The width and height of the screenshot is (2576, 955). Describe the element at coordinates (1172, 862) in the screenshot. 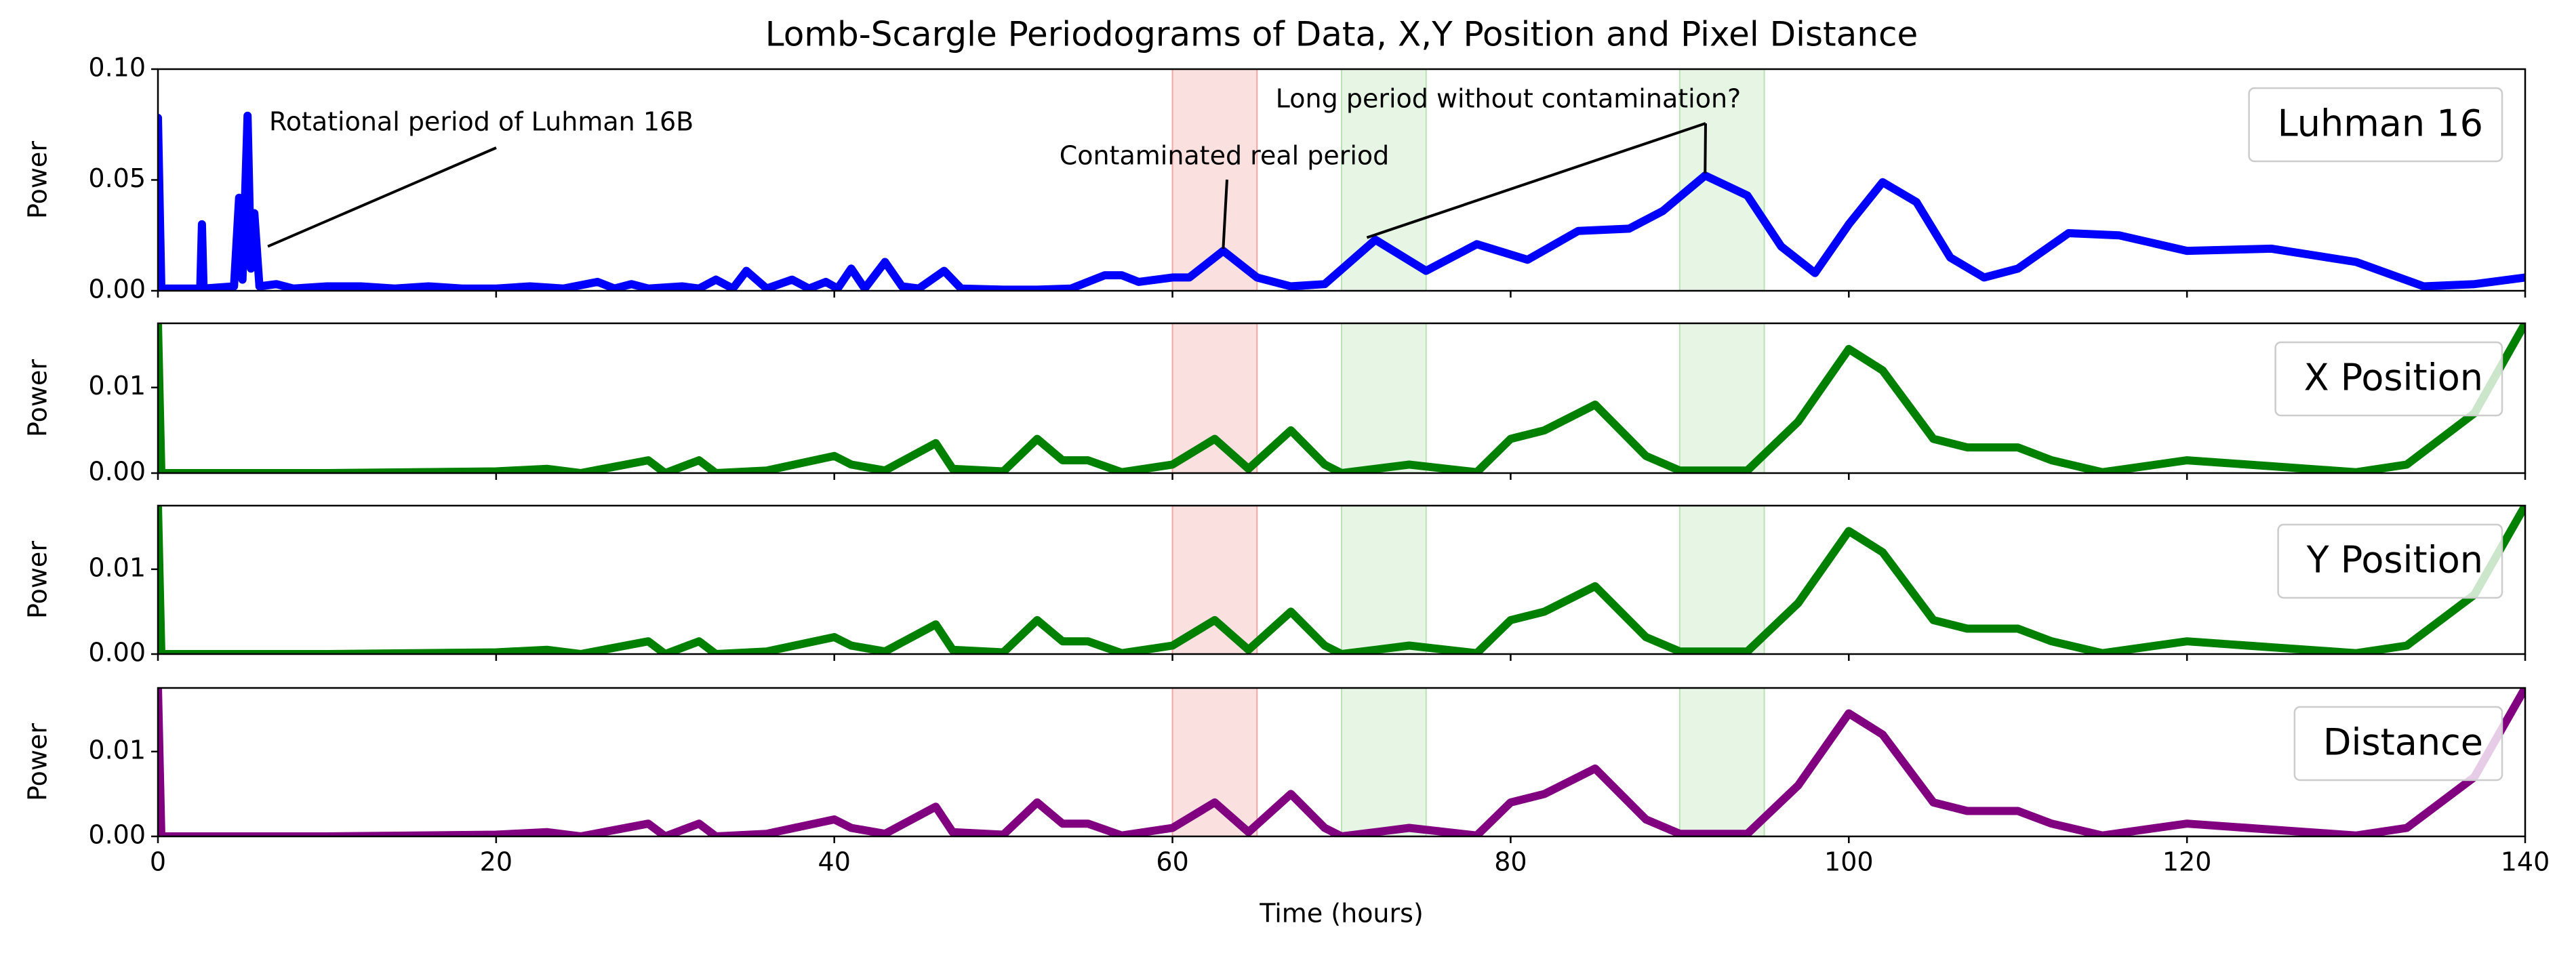

I see `x-tick-label: 60` at that location.